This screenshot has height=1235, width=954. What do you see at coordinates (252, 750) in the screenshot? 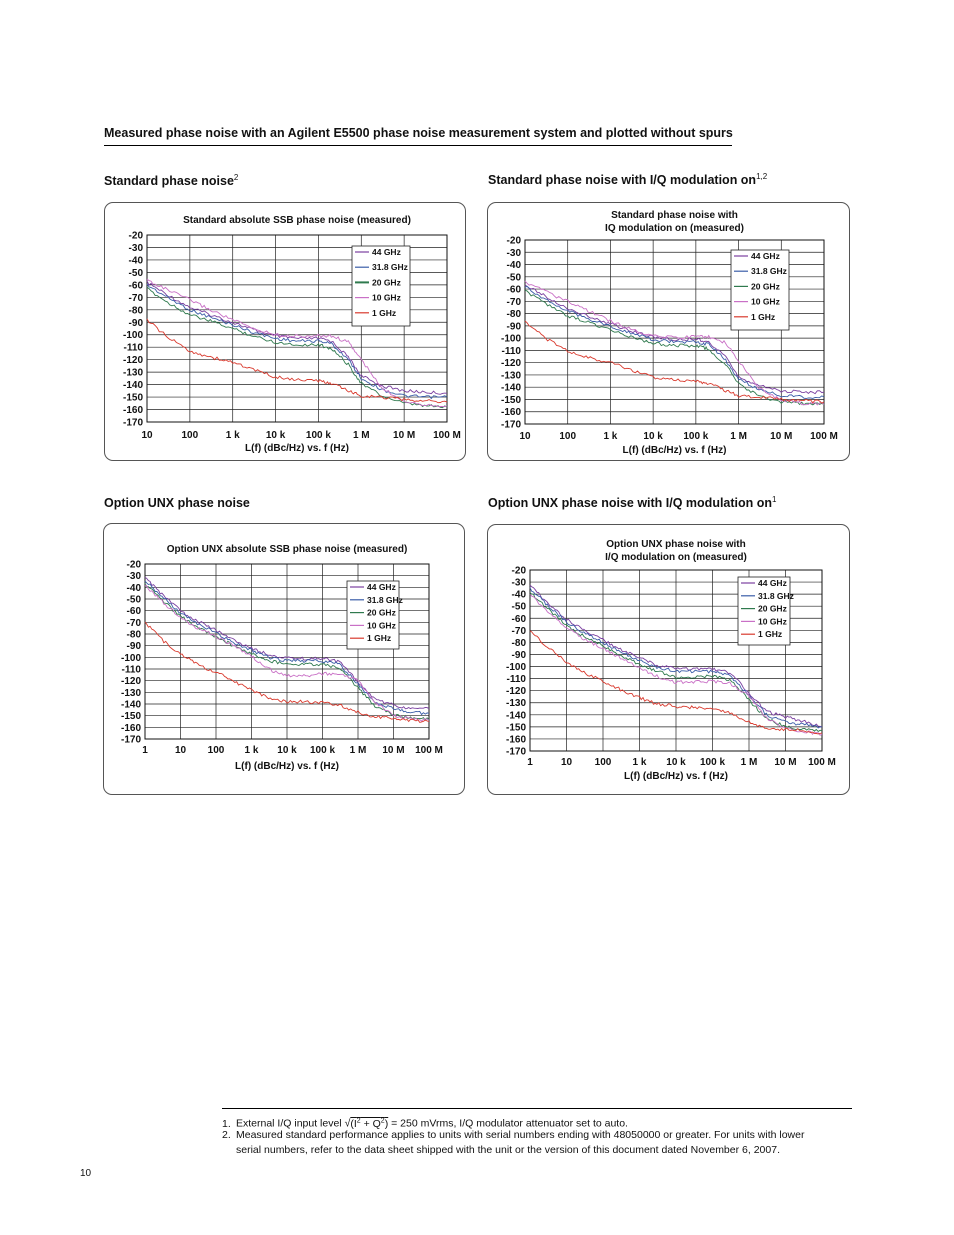
I see `x-tick-label: 1 k` at bounding box center [252, 750].